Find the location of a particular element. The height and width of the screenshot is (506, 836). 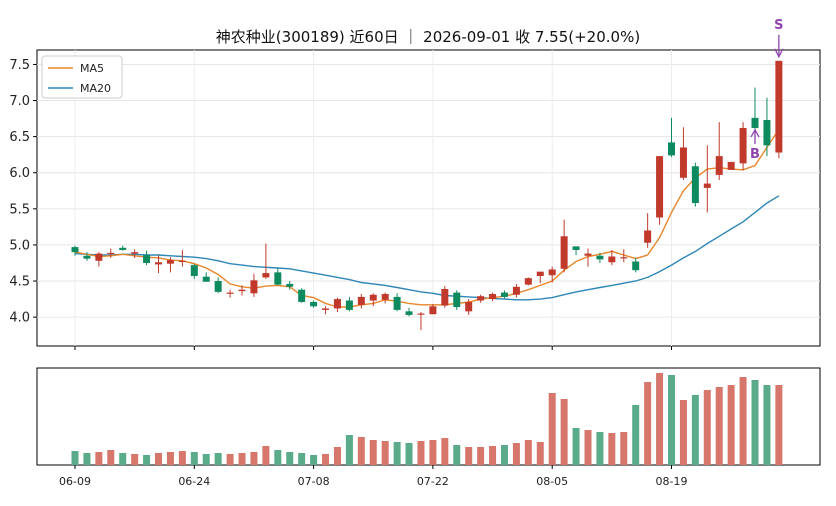

y-tick-label: 5.0 is located at coordinates (19, 245).